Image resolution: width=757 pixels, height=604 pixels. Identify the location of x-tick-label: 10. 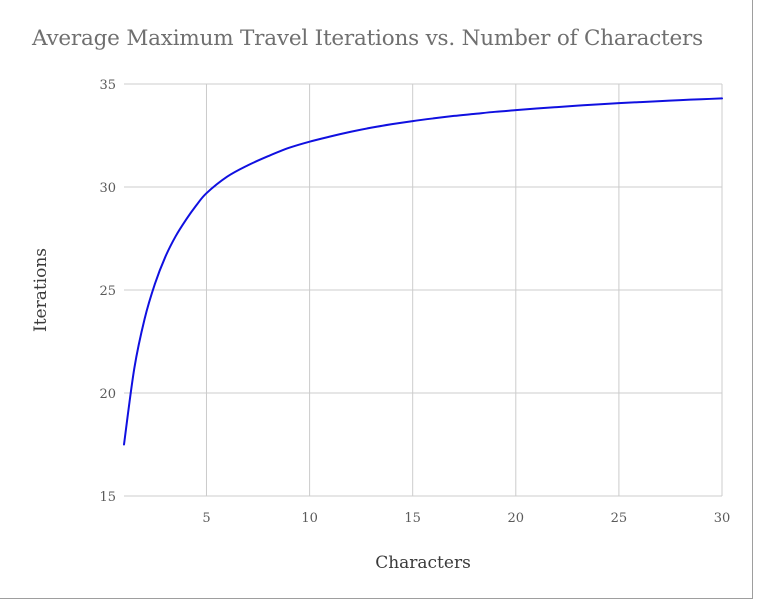
(309, 518).